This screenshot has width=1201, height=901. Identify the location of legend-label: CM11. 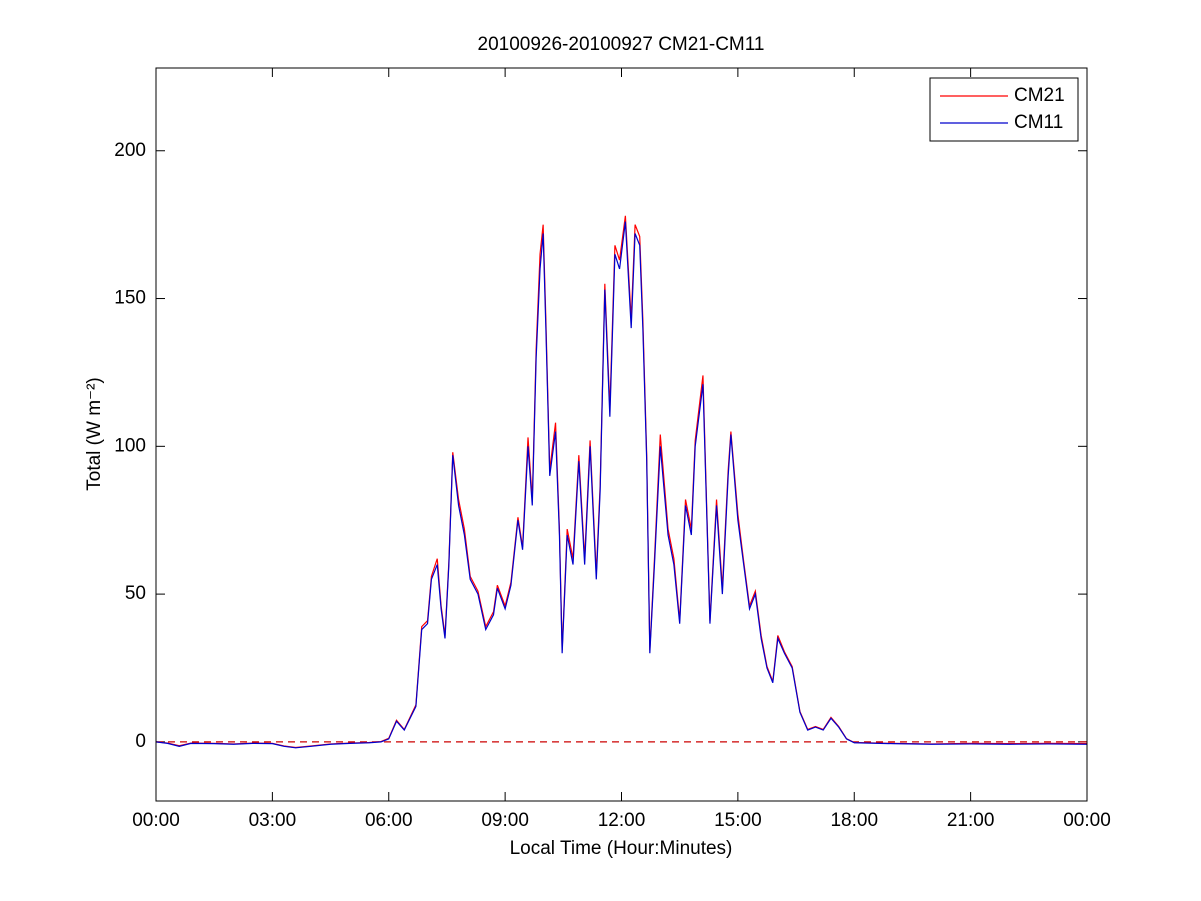
(1038, 122).